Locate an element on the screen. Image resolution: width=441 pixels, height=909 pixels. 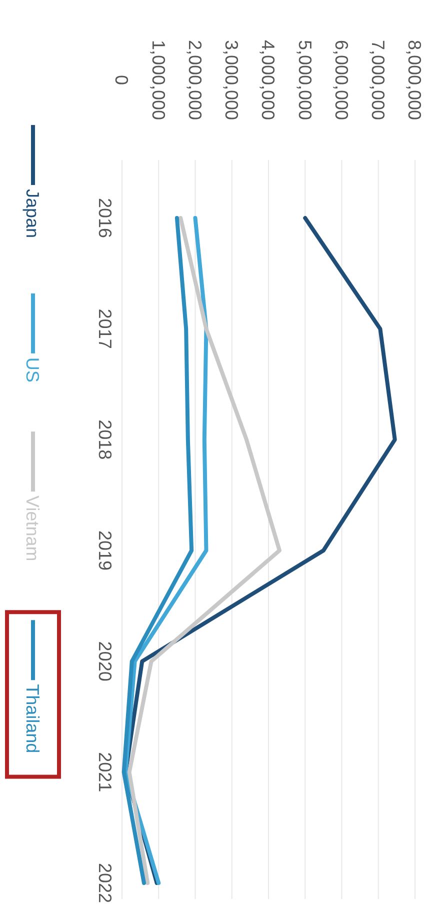
y-tick-label: 2019 is located at coordinates (105, 550).